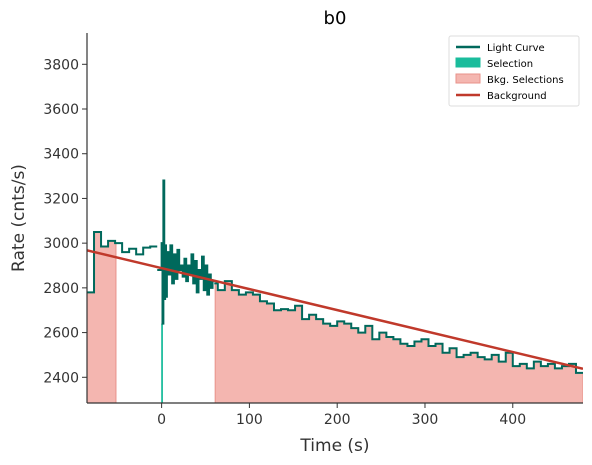 The image size is (592, 465). I want to click on y-ticks: 2400 2600 2800 3000 3200 3400 3600 3800, so click(65, 221).